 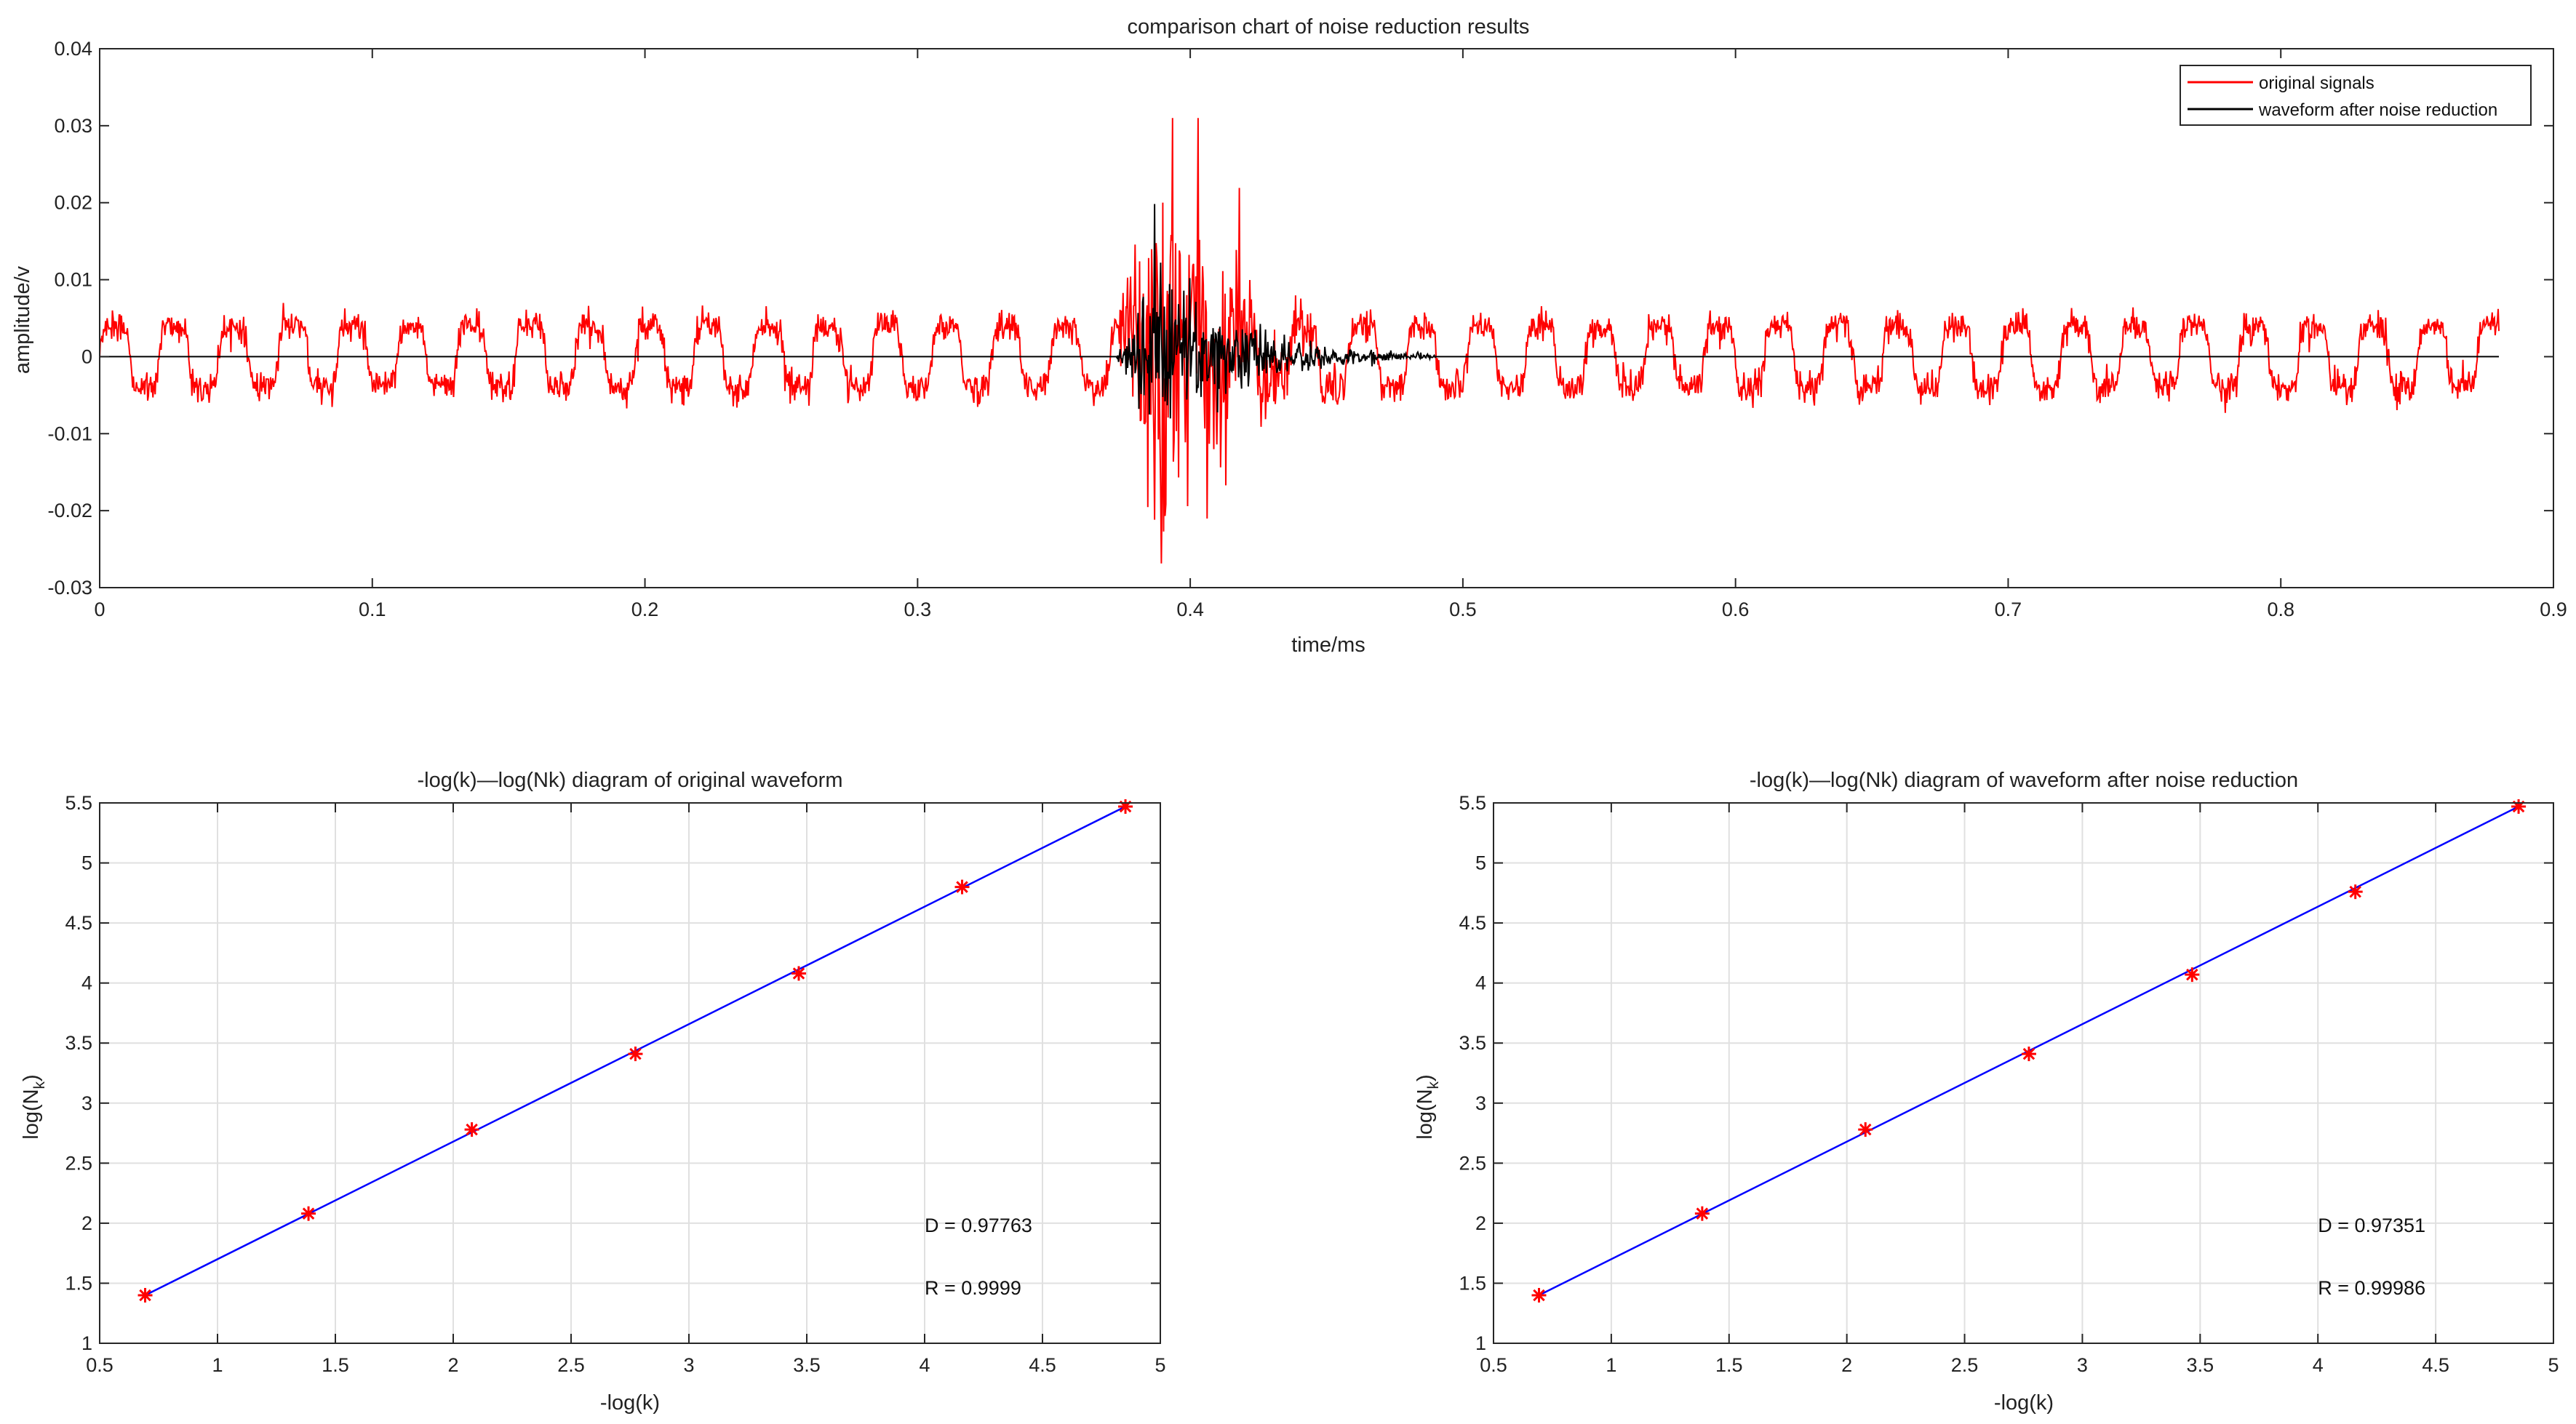 What do you see at coordinates (1042, 1365) in the screenshot?
I see `fo-x-tick-label: 4.5` at bounding box center [1042, 1365].